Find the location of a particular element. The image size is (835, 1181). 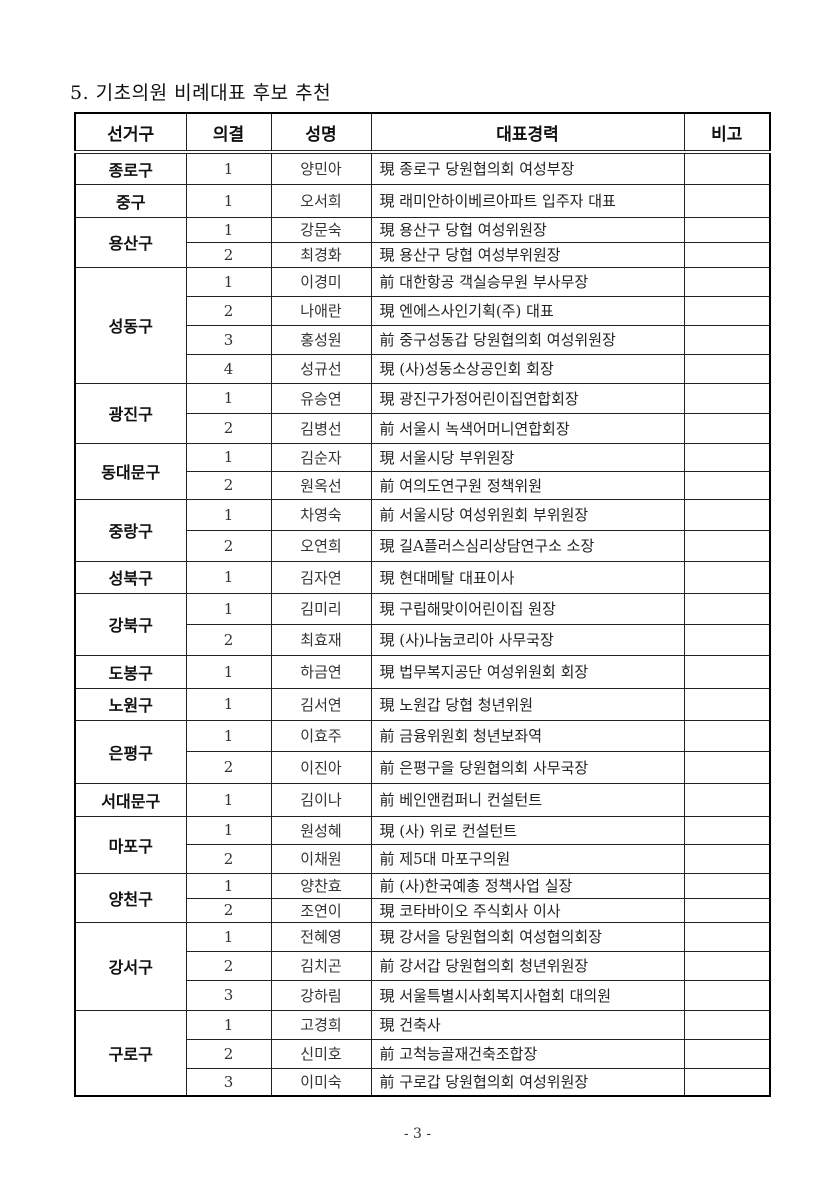

district-cell: 중구 is located at coordinates (130, 200).